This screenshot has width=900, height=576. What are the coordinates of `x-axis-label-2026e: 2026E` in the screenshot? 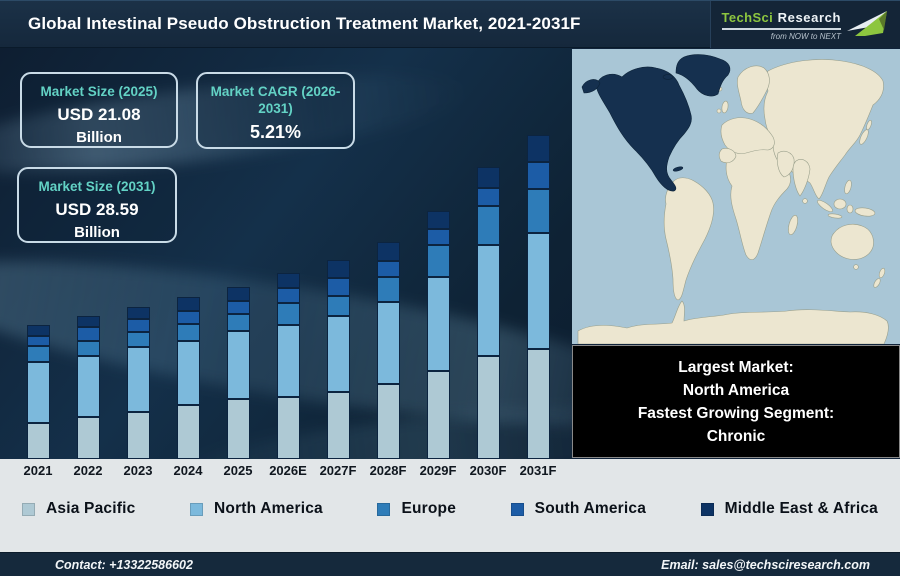 It's located at (288, 470).